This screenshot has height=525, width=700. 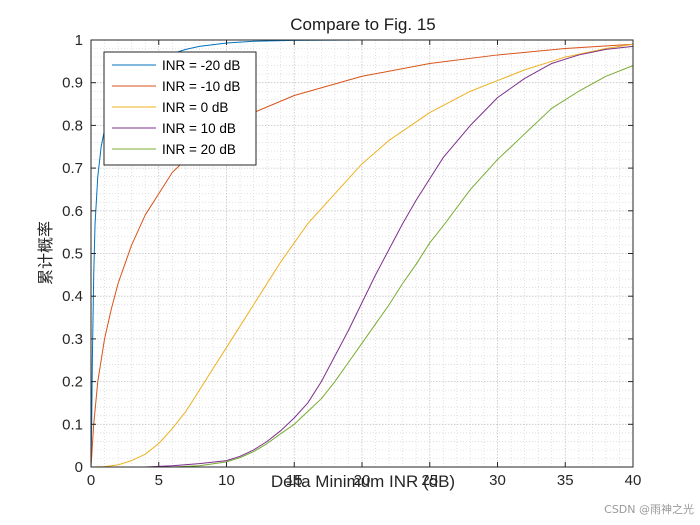 I want to click on x-tick-label: 25, so click(x=429, y=480).